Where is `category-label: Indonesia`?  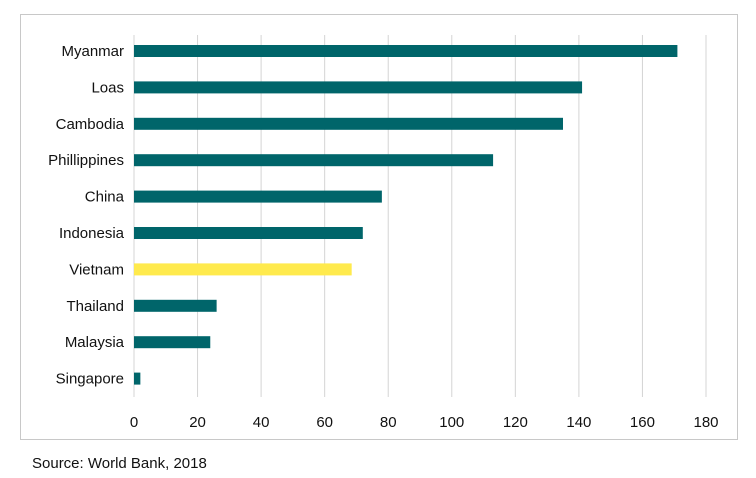 category-label: Indonesia is located at coordinates (92, 233).